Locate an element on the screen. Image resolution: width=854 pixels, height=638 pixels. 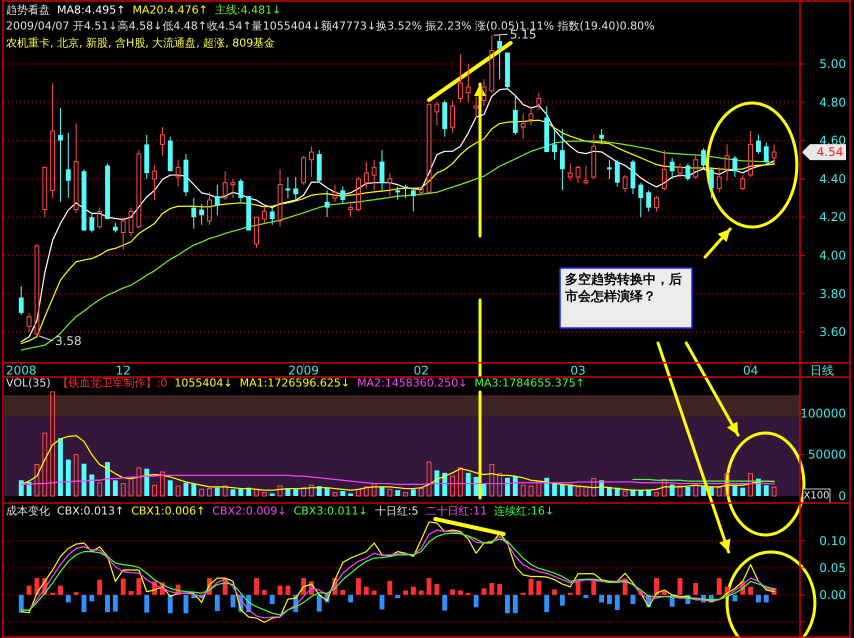
text: X100 is located at coordinates (817, 496).